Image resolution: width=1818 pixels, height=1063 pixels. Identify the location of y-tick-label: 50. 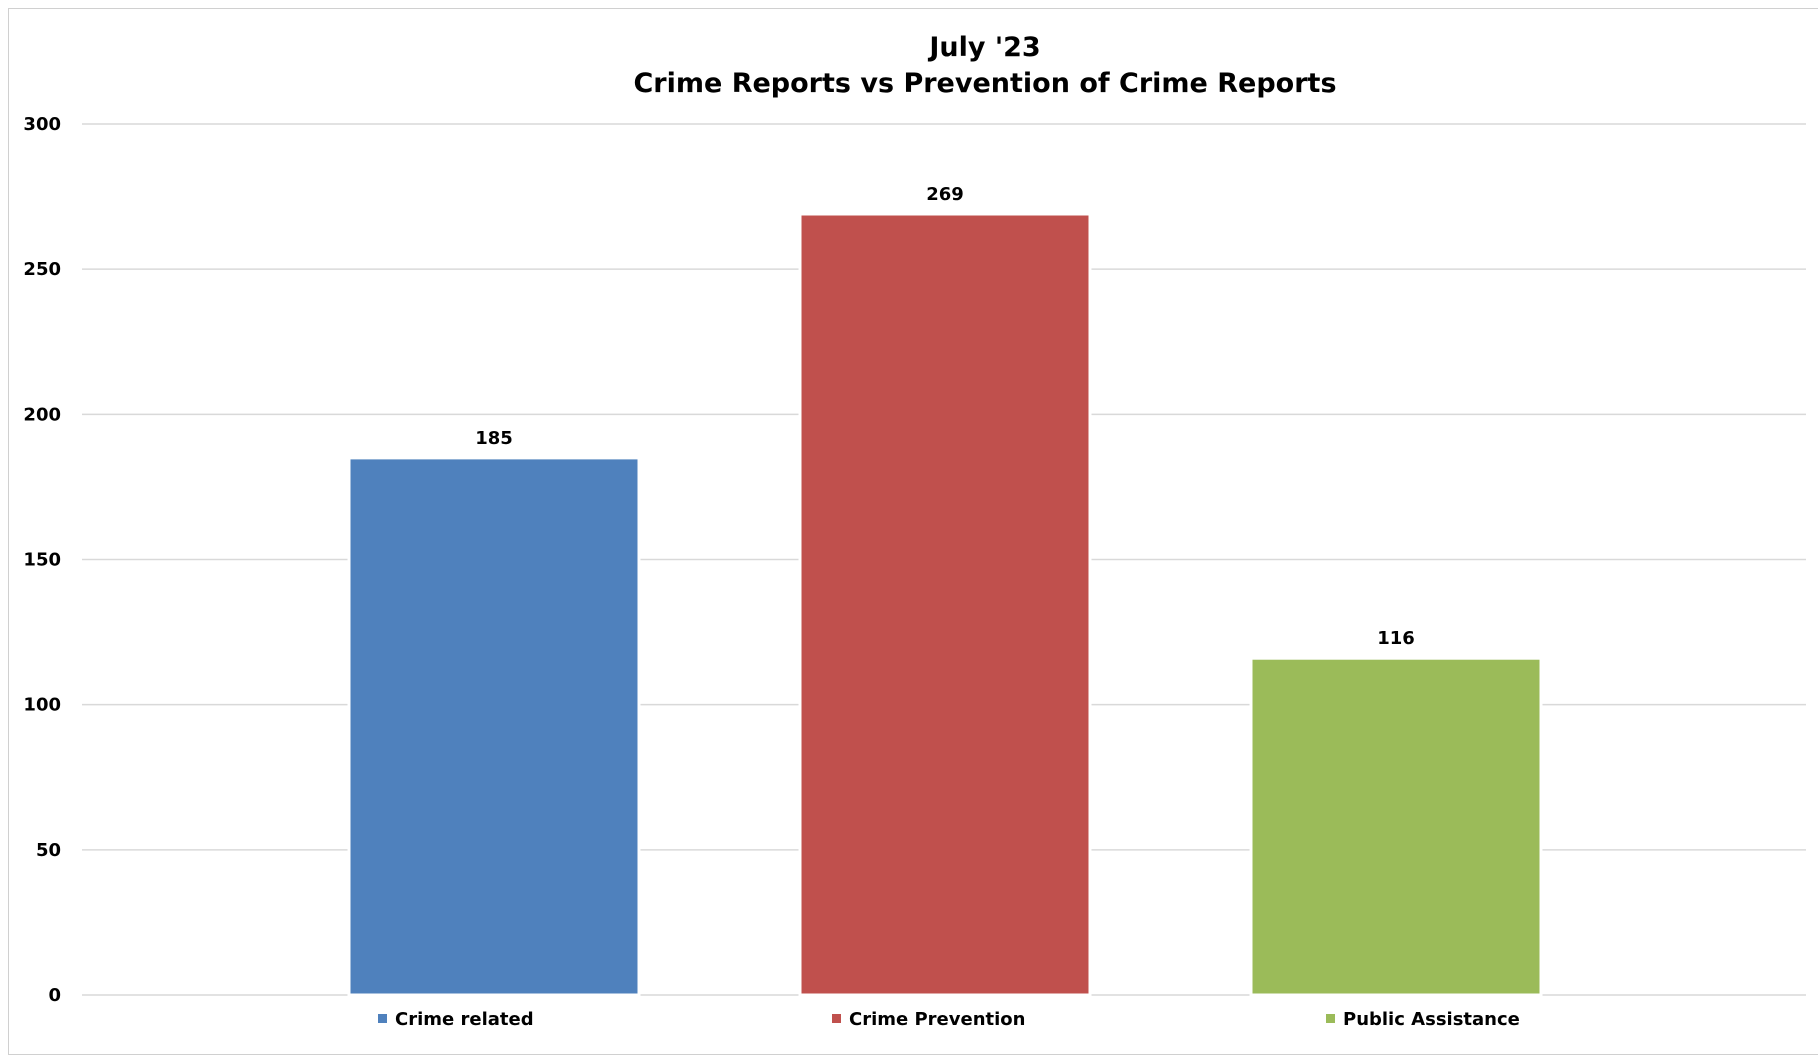
(48, 850).